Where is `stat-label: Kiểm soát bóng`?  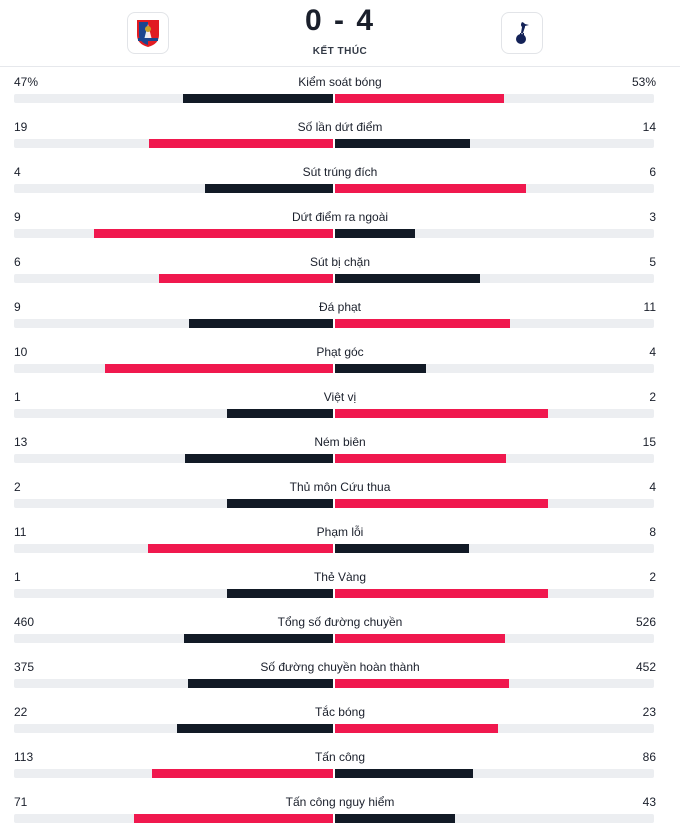
stat-label: Kiểm soát bóng is located at coordinates (340, 82).